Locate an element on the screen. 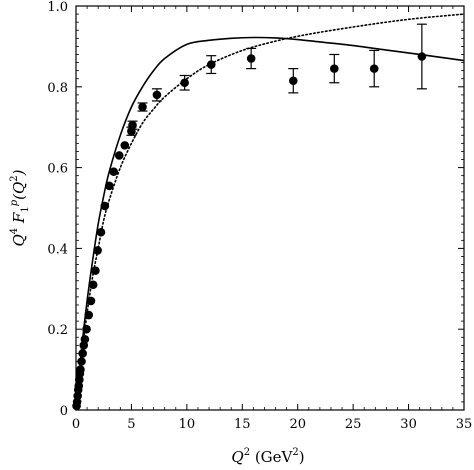 The image size is (474, 470). x-tick-label: 10 is located at coordinates (187, 424).